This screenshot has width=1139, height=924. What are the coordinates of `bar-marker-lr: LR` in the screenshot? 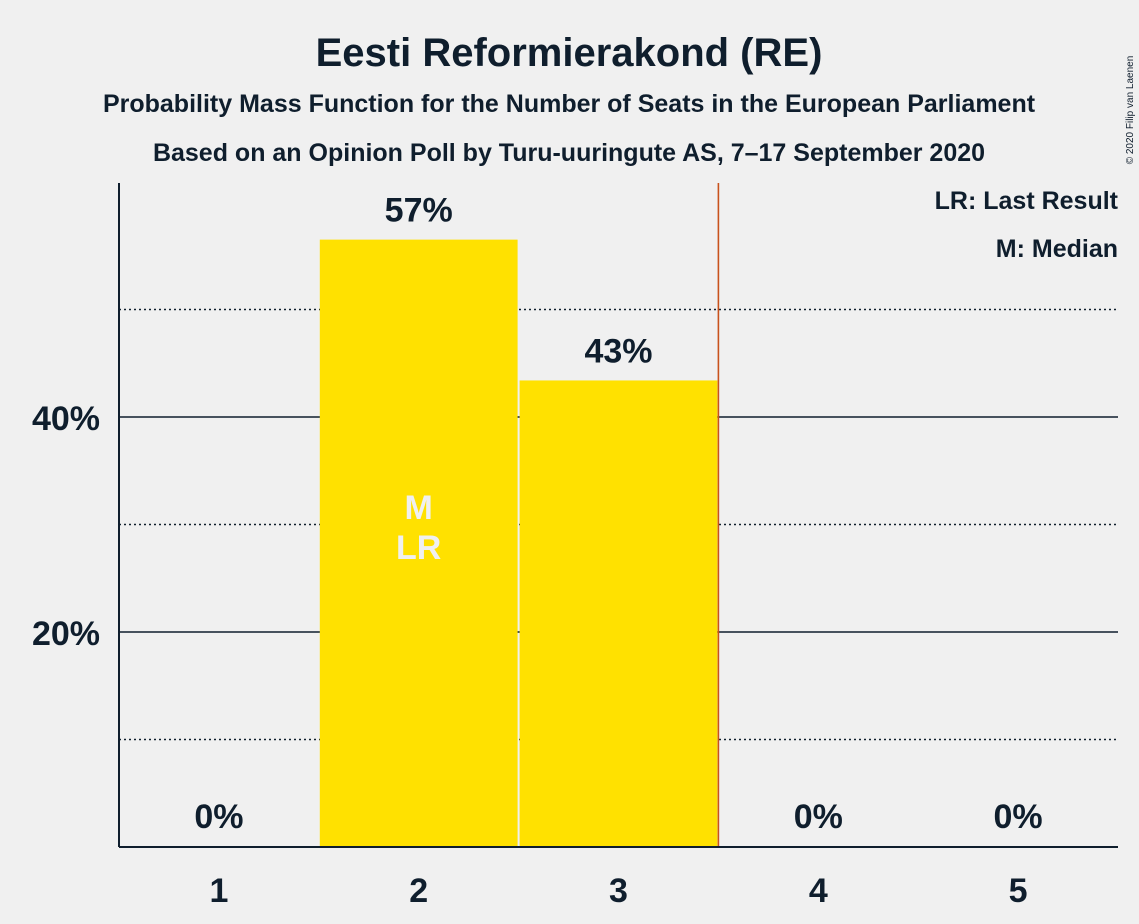 It's located at (418, 548).